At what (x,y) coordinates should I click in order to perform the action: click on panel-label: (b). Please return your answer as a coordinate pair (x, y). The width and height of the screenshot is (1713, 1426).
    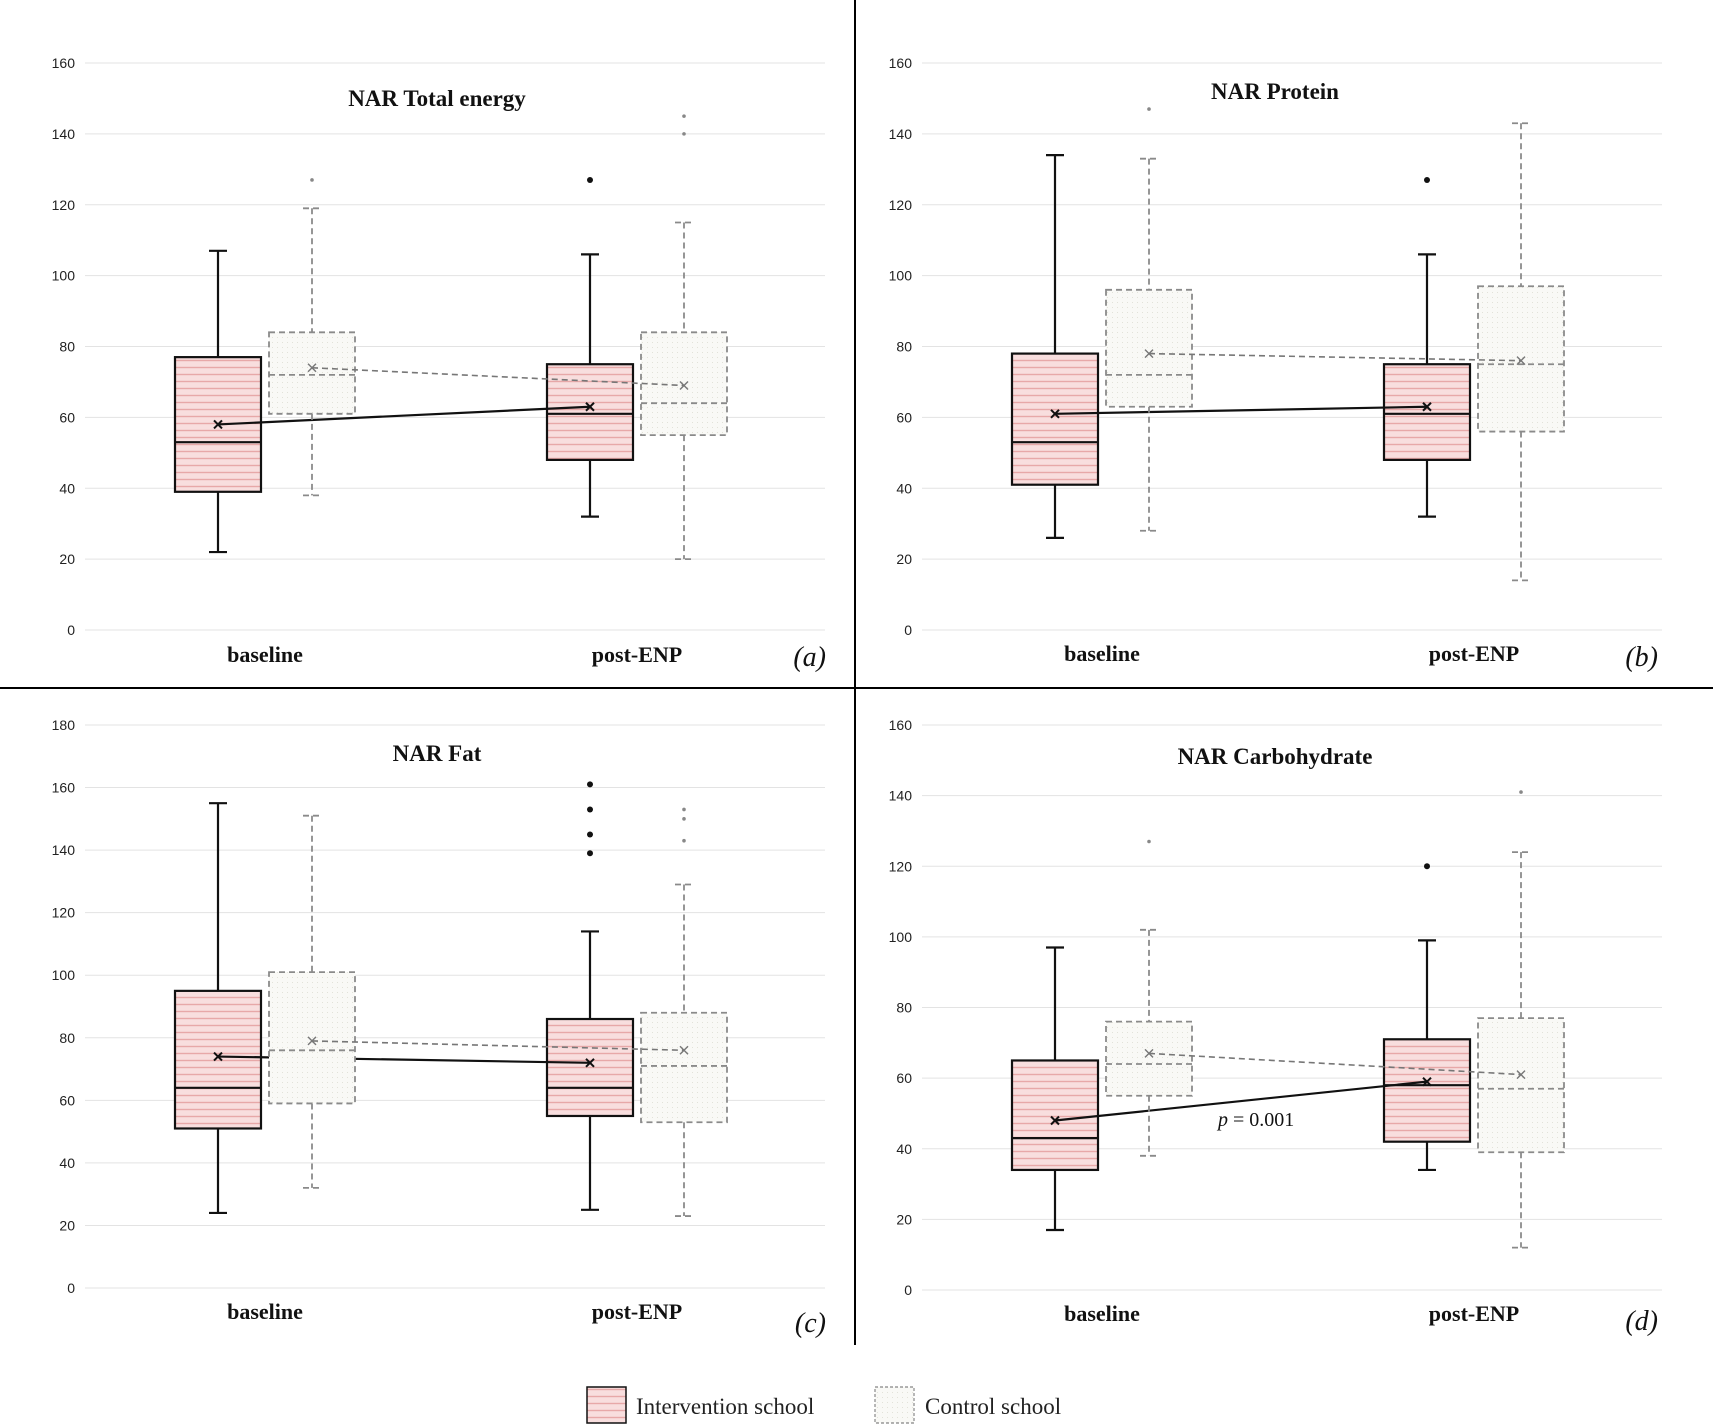
    Looking at the image, I should click on (1641, 657).